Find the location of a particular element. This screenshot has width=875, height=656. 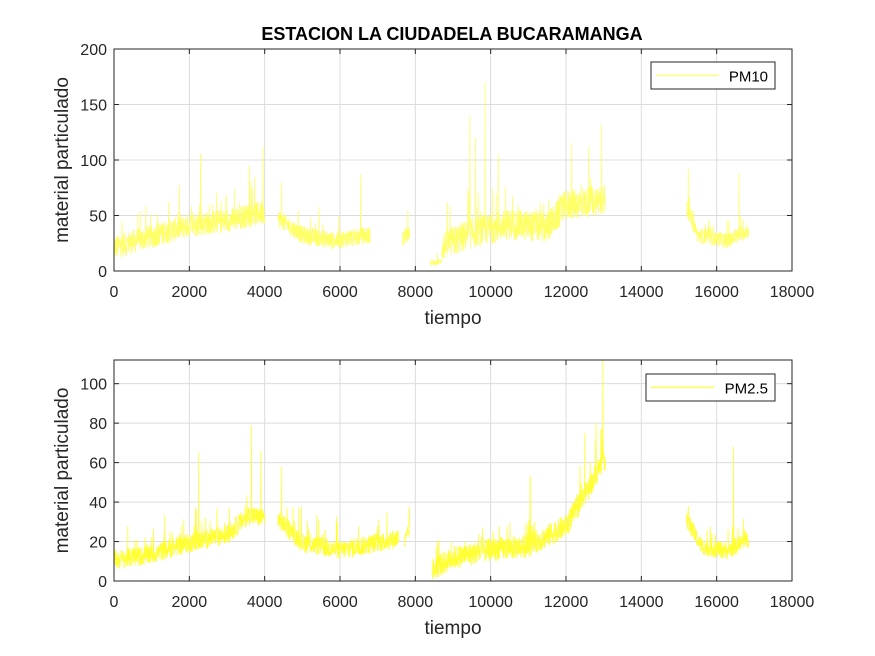

legend-label: PM10 is located at coordinates (748, 77).